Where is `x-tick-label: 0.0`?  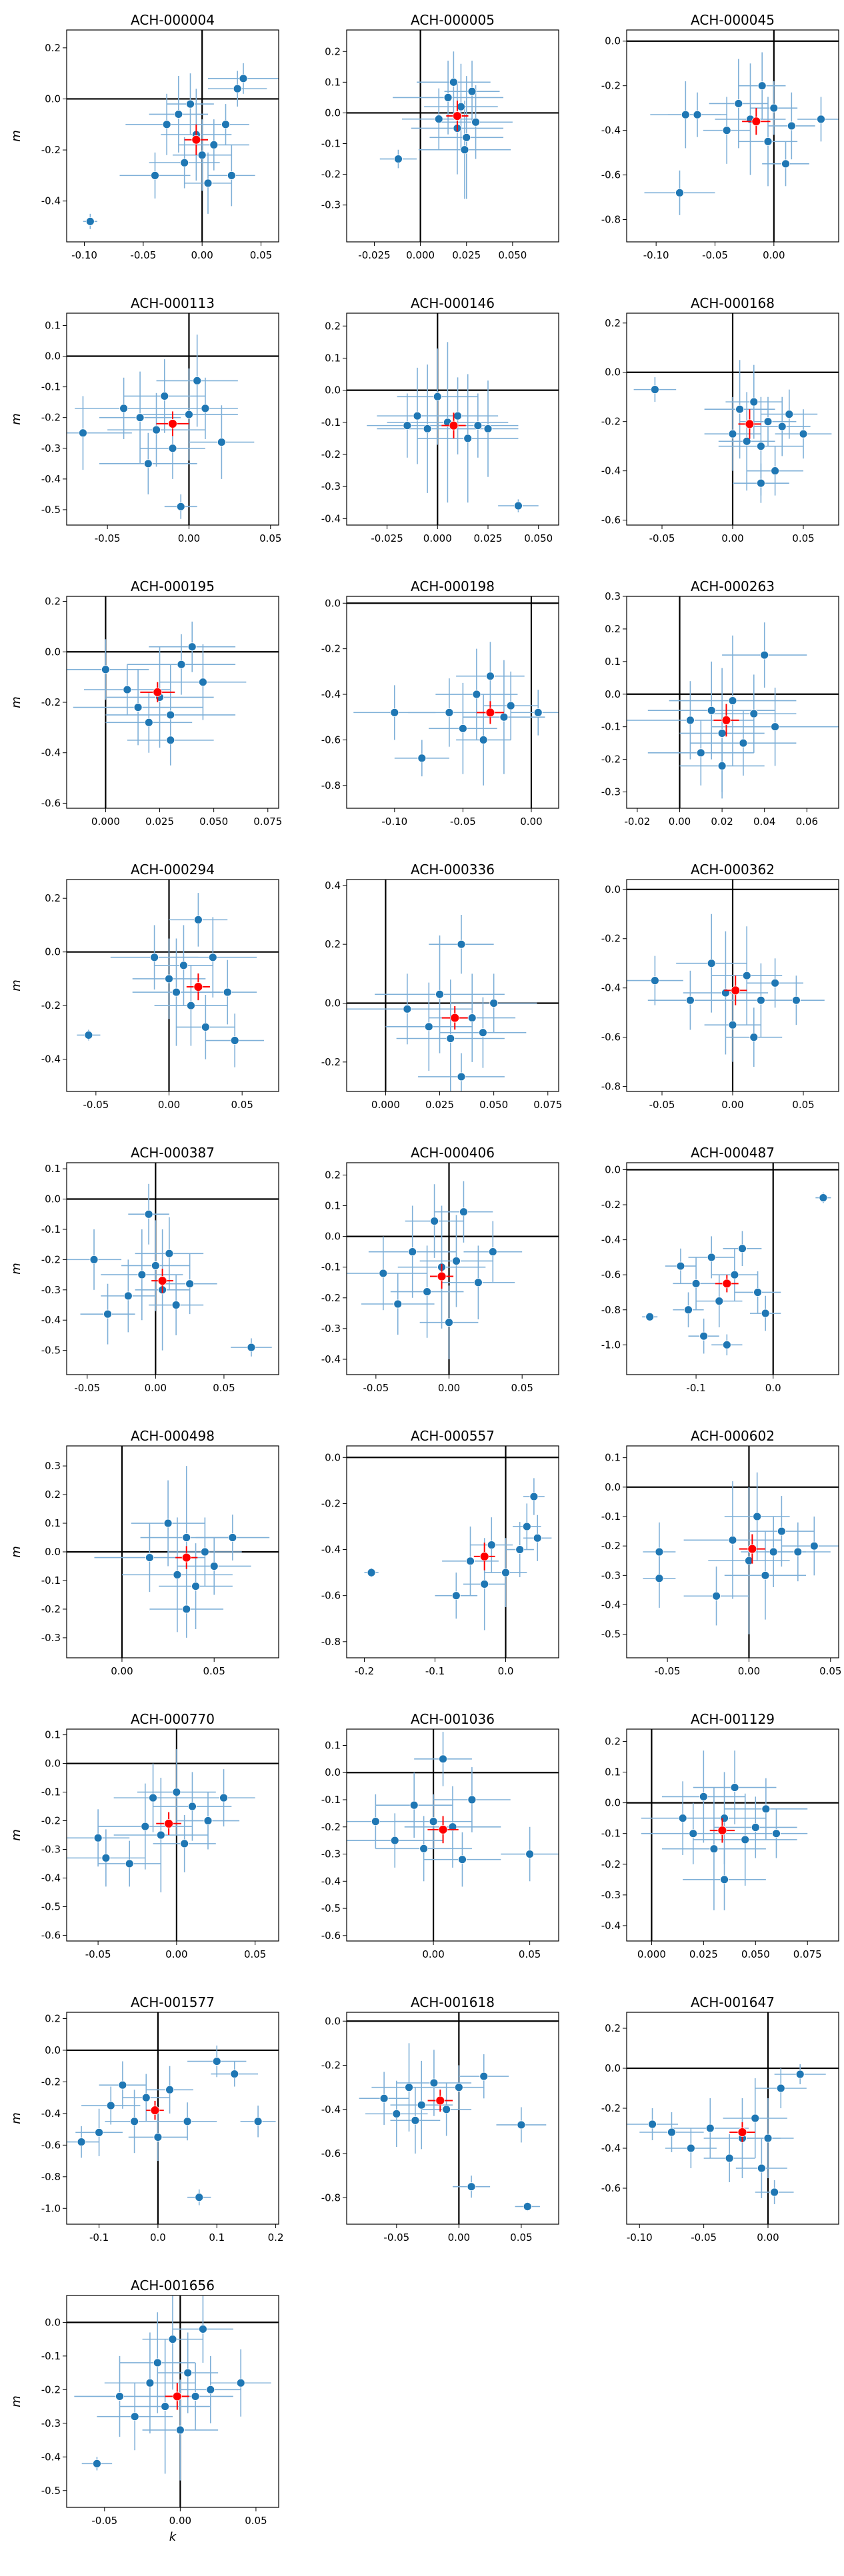 x-tick-label: 0.0 is located at coordinates (773, 1388).